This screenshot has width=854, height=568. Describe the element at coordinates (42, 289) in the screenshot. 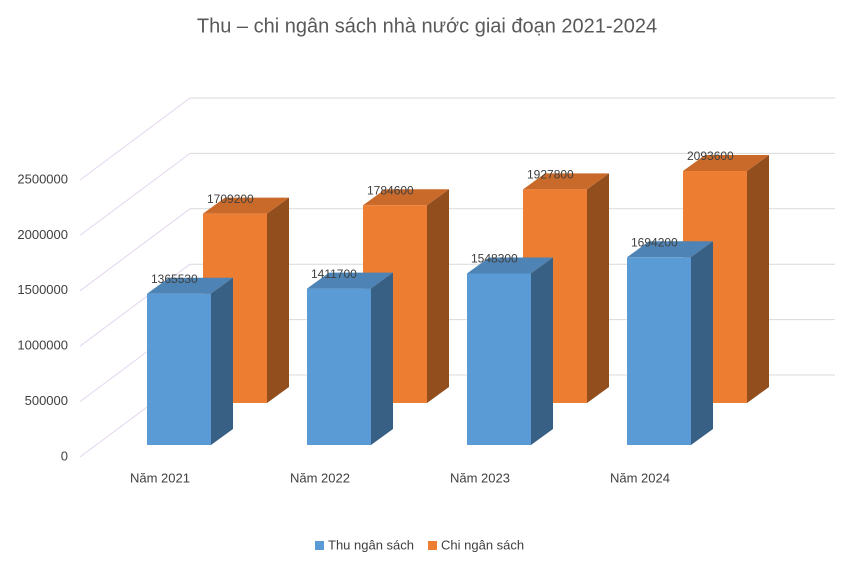

I see `y-tick-label: 1500000` at that location.